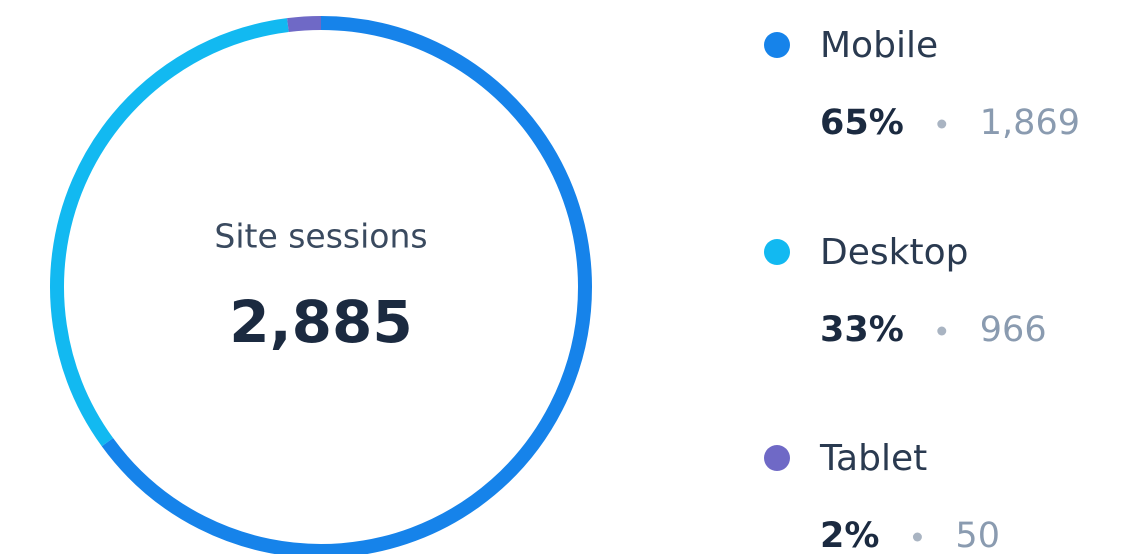 Image resolution: width=1147 pixels, height=554 pixels. What do you see at coordinates (862, 330) in the screenshot?
I see `percent-label: 33%` at bounding box center [862, 330].